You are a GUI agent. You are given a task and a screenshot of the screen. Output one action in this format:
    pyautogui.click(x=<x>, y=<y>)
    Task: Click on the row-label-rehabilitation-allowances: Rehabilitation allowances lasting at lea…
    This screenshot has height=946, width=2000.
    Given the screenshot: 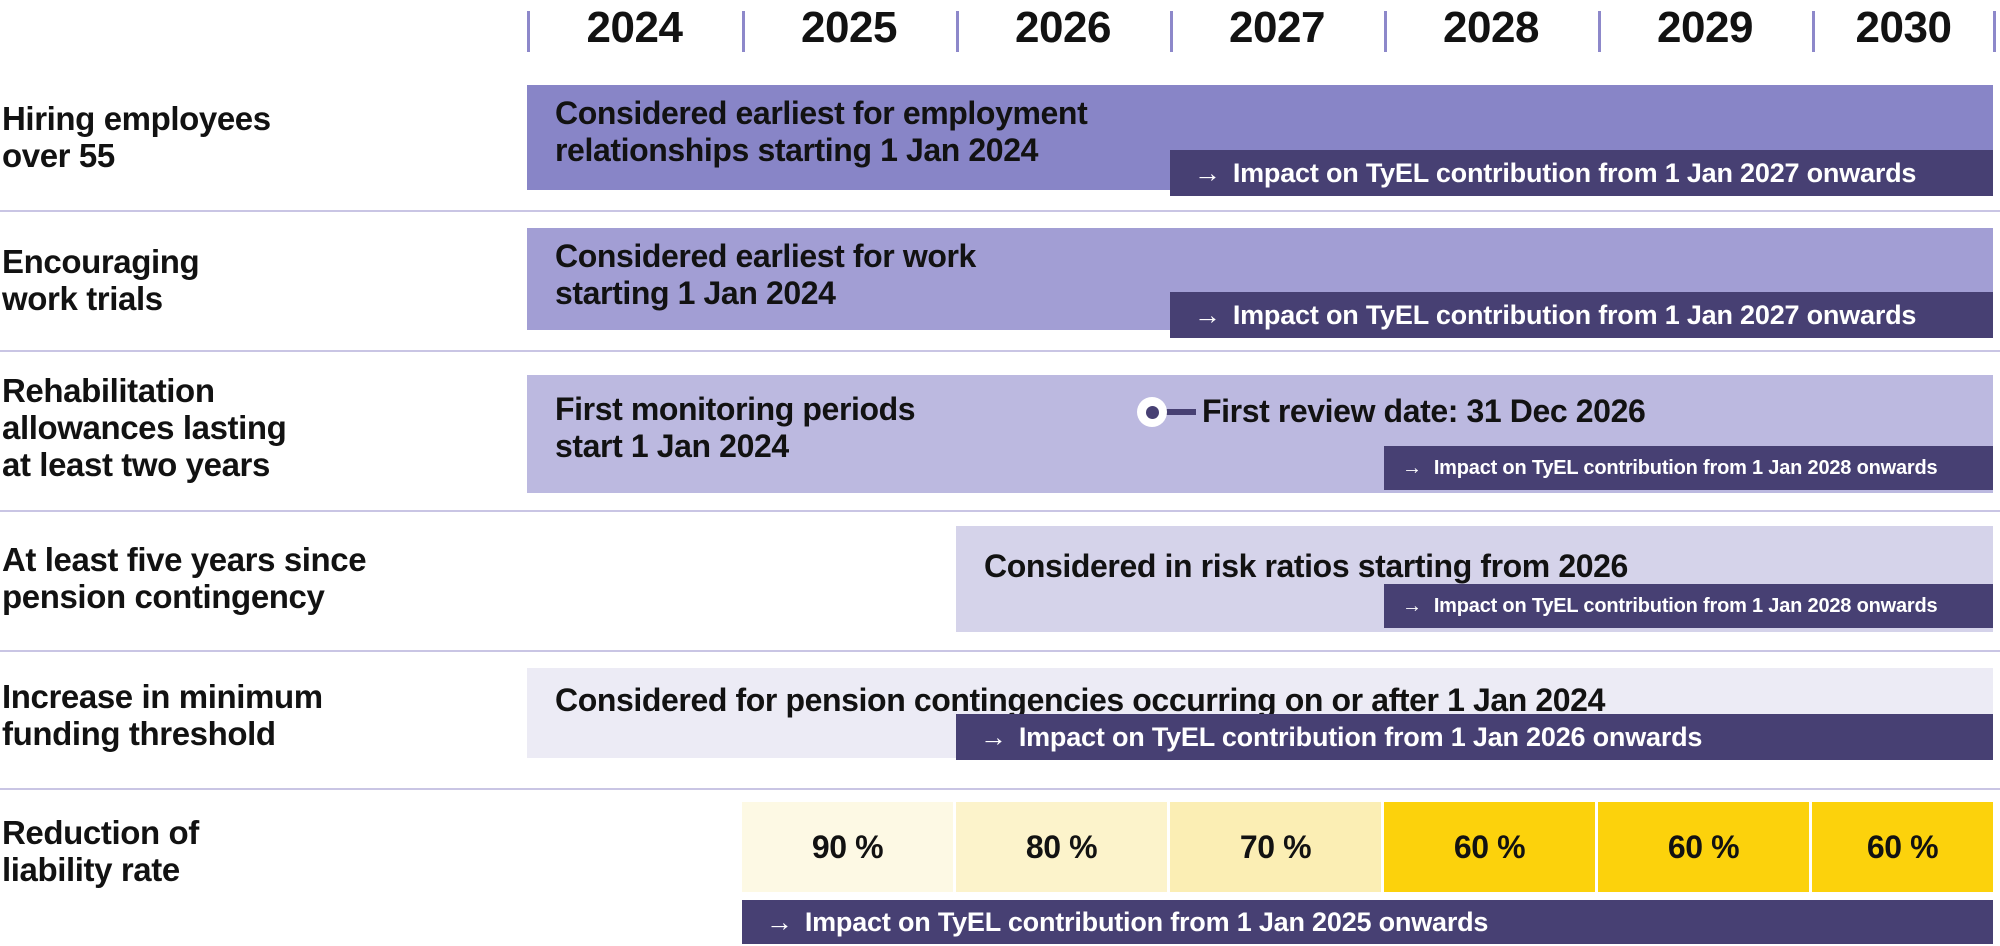 What is the action you would take?
    pyautogui.click(x=144, y=427)
    